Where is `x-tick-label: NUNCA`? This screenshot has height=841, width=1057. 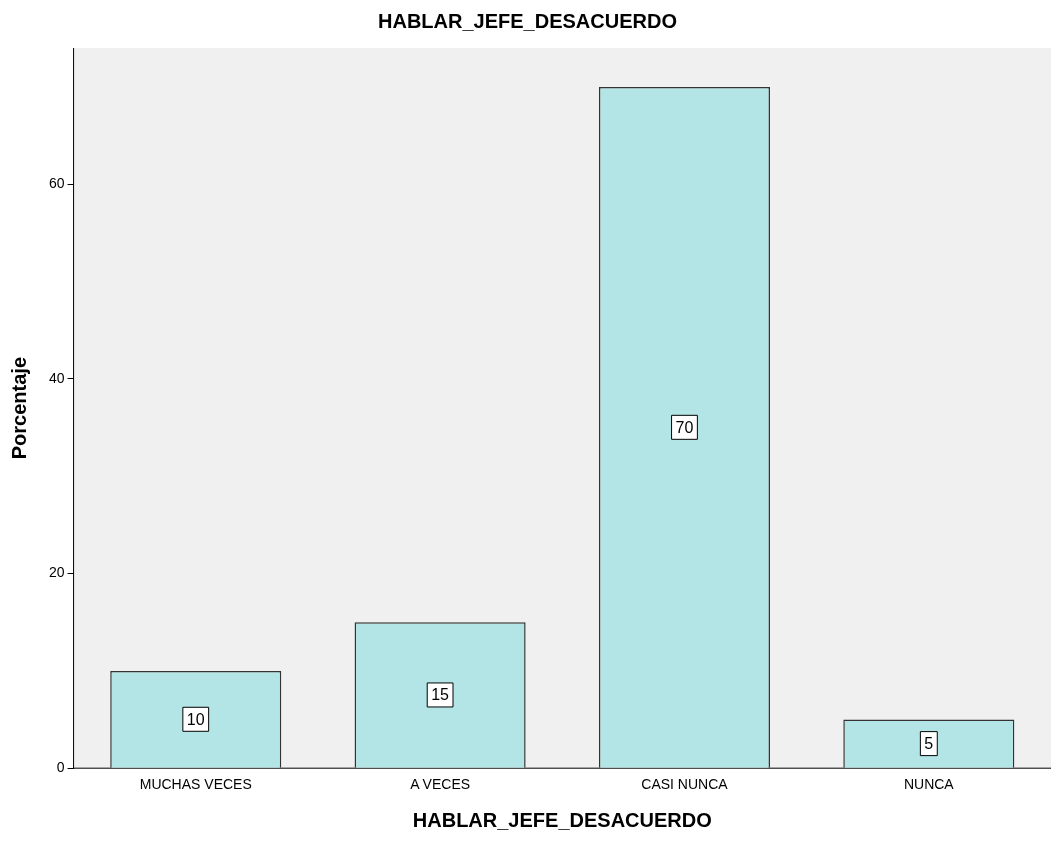 x-tick-label: NUNCA is located at coordinates (929, 784).